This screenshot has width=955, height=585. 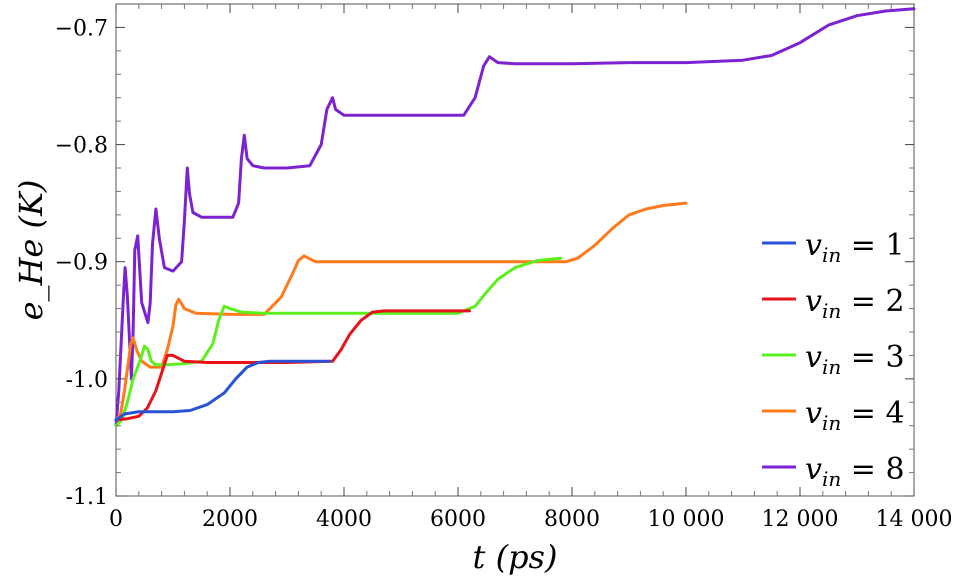 What do you see at coordinates (87, 497) in the screenshot?
I see `y-tick-label: -1.1` at bounding box center [87, 497].